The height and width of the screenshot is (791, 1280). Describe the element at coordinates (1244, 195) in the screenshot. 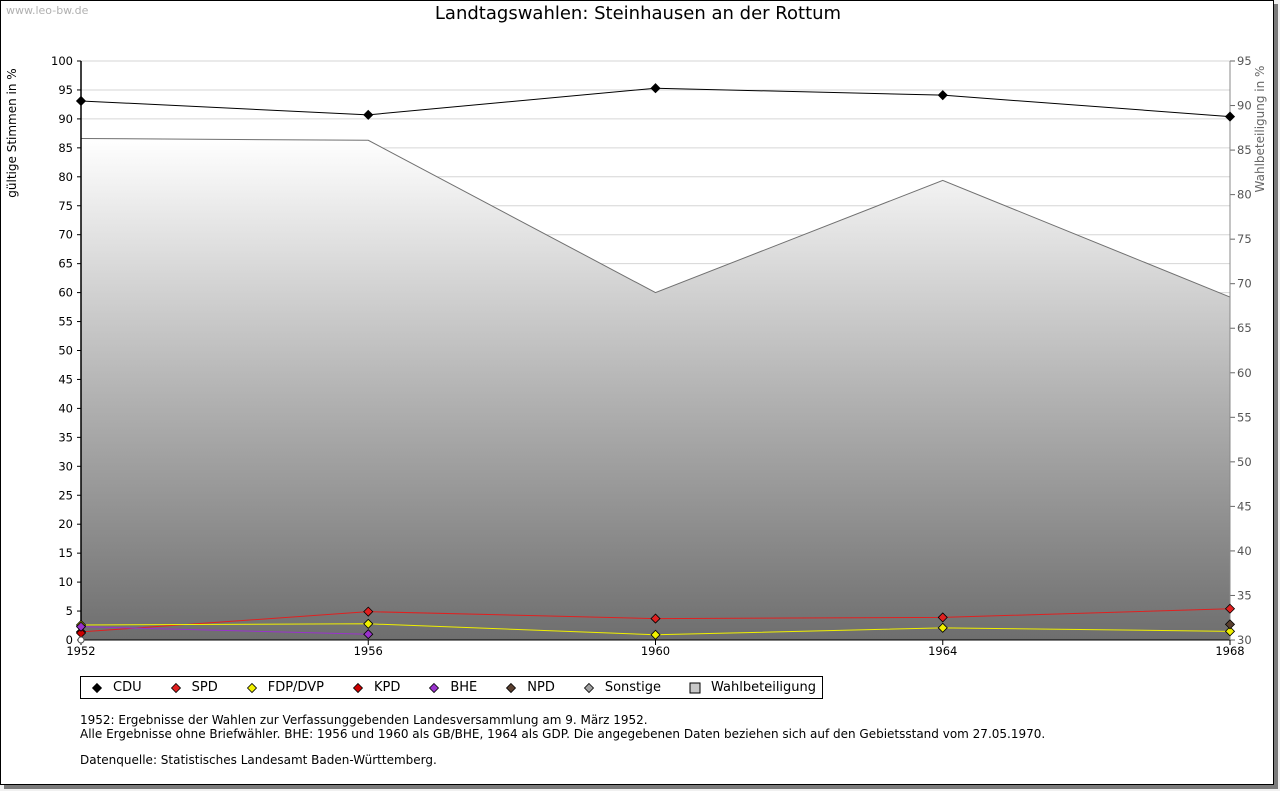

I see `y2-tick-label: 80` at that location.